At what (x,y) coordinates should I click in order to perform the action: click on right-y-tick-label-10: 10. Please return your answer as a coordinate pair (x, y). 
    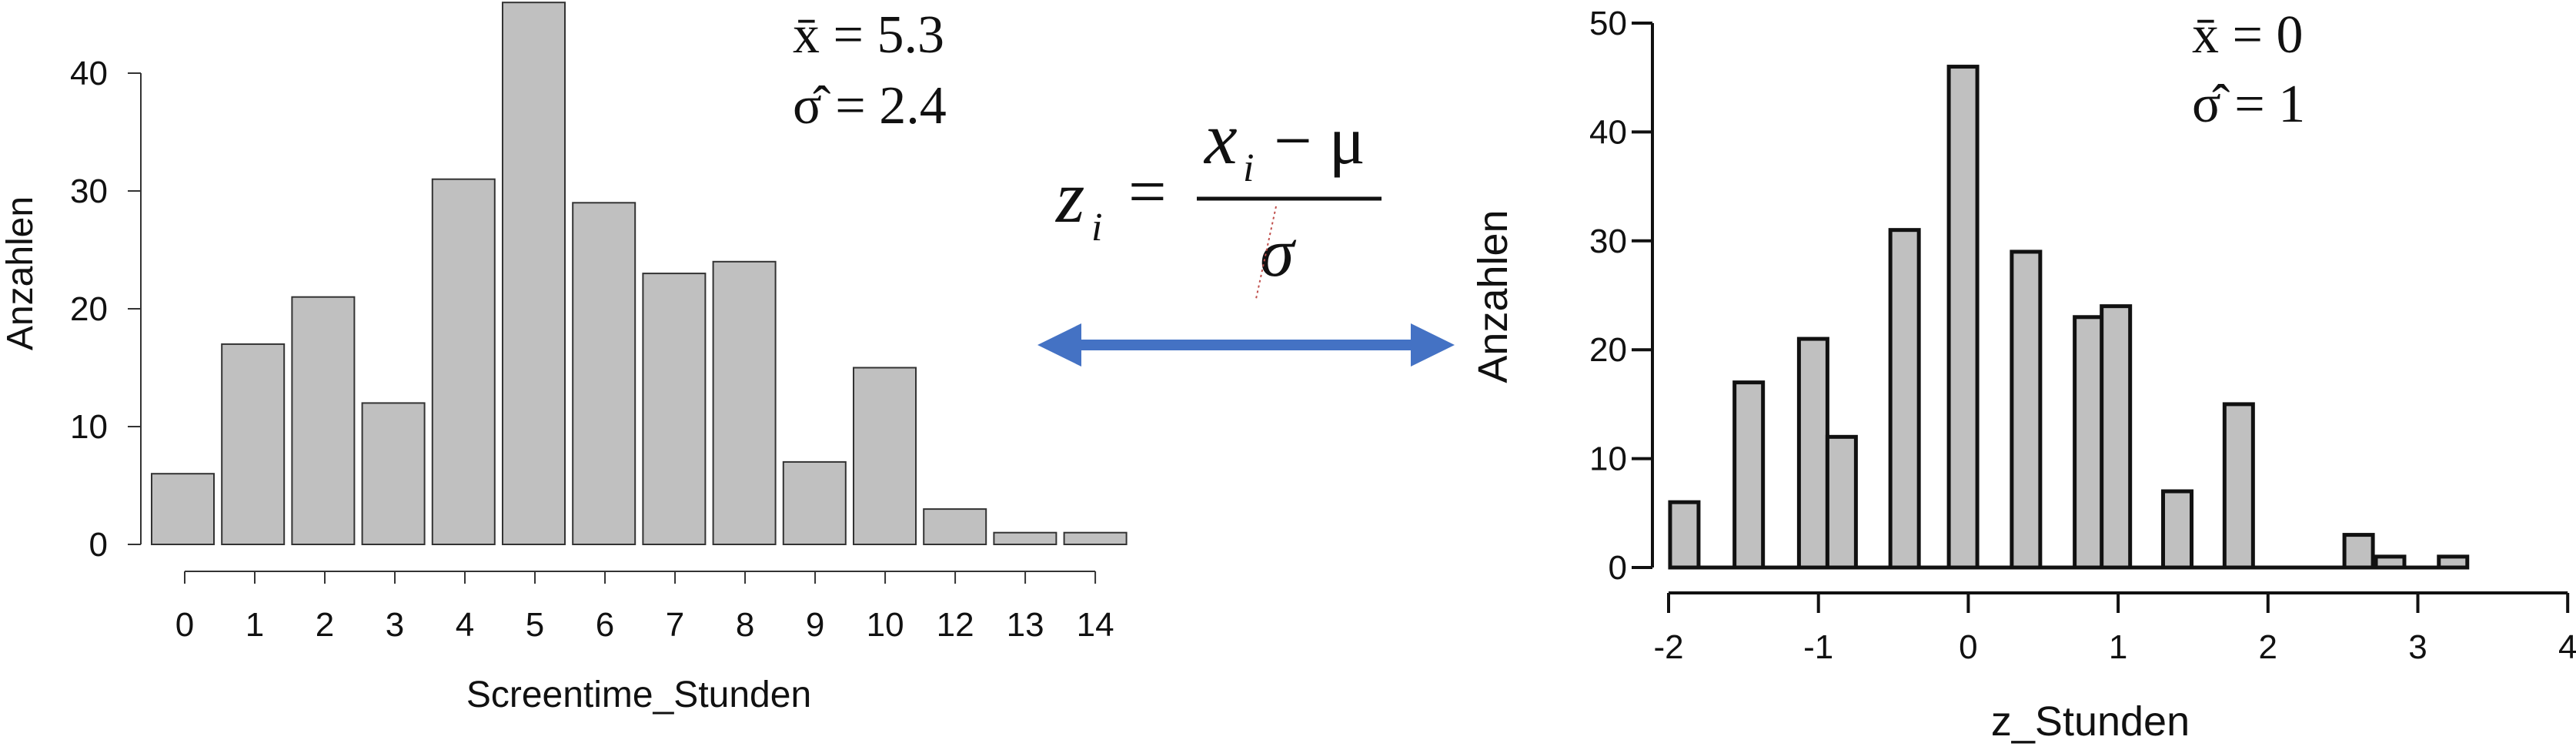
    Looking at the image, I should click on (1608, 459).